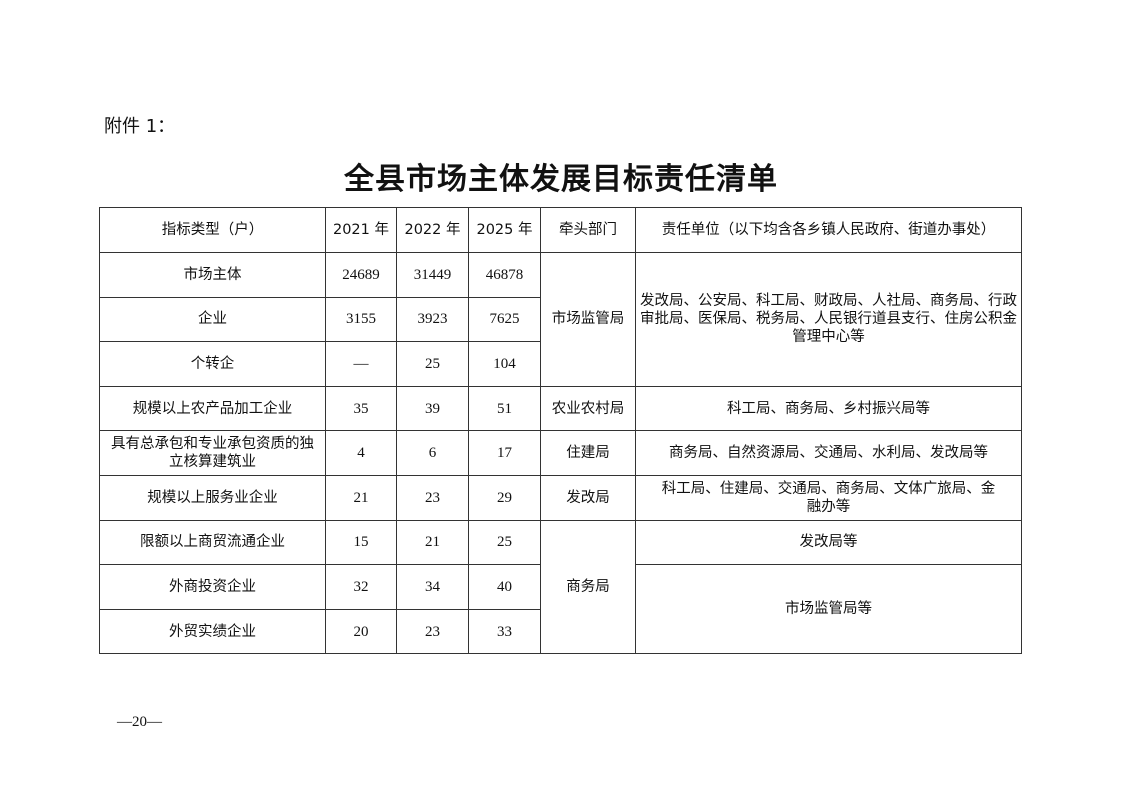 The image size is (1122, 793). I want to click on cell-type: 外贸实绩企业, so click(212, 631).